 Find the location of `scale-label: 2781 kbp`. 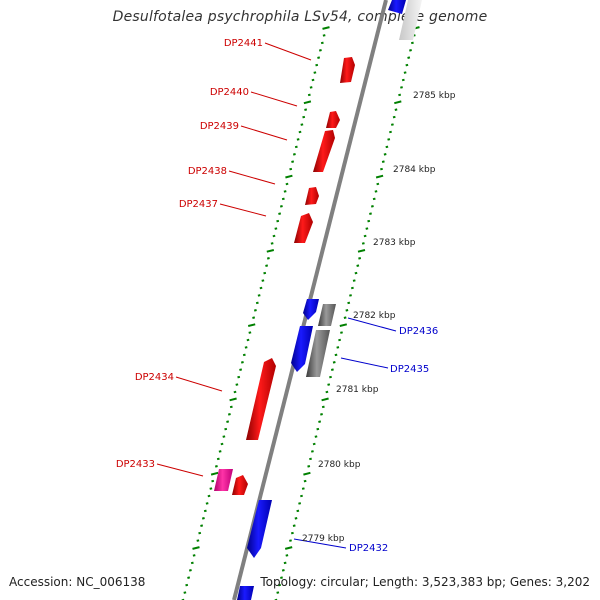

scale-label: 2781 kbp is located at coordinates (357, 390).